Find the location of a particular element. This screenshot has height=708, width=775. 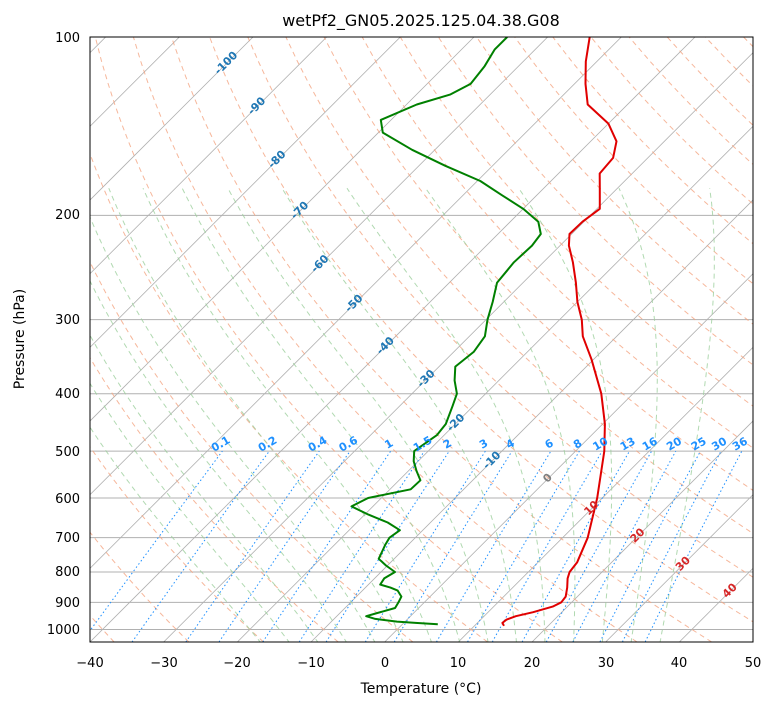

y-tick-label: 600 is located at coordinates (67, 499).